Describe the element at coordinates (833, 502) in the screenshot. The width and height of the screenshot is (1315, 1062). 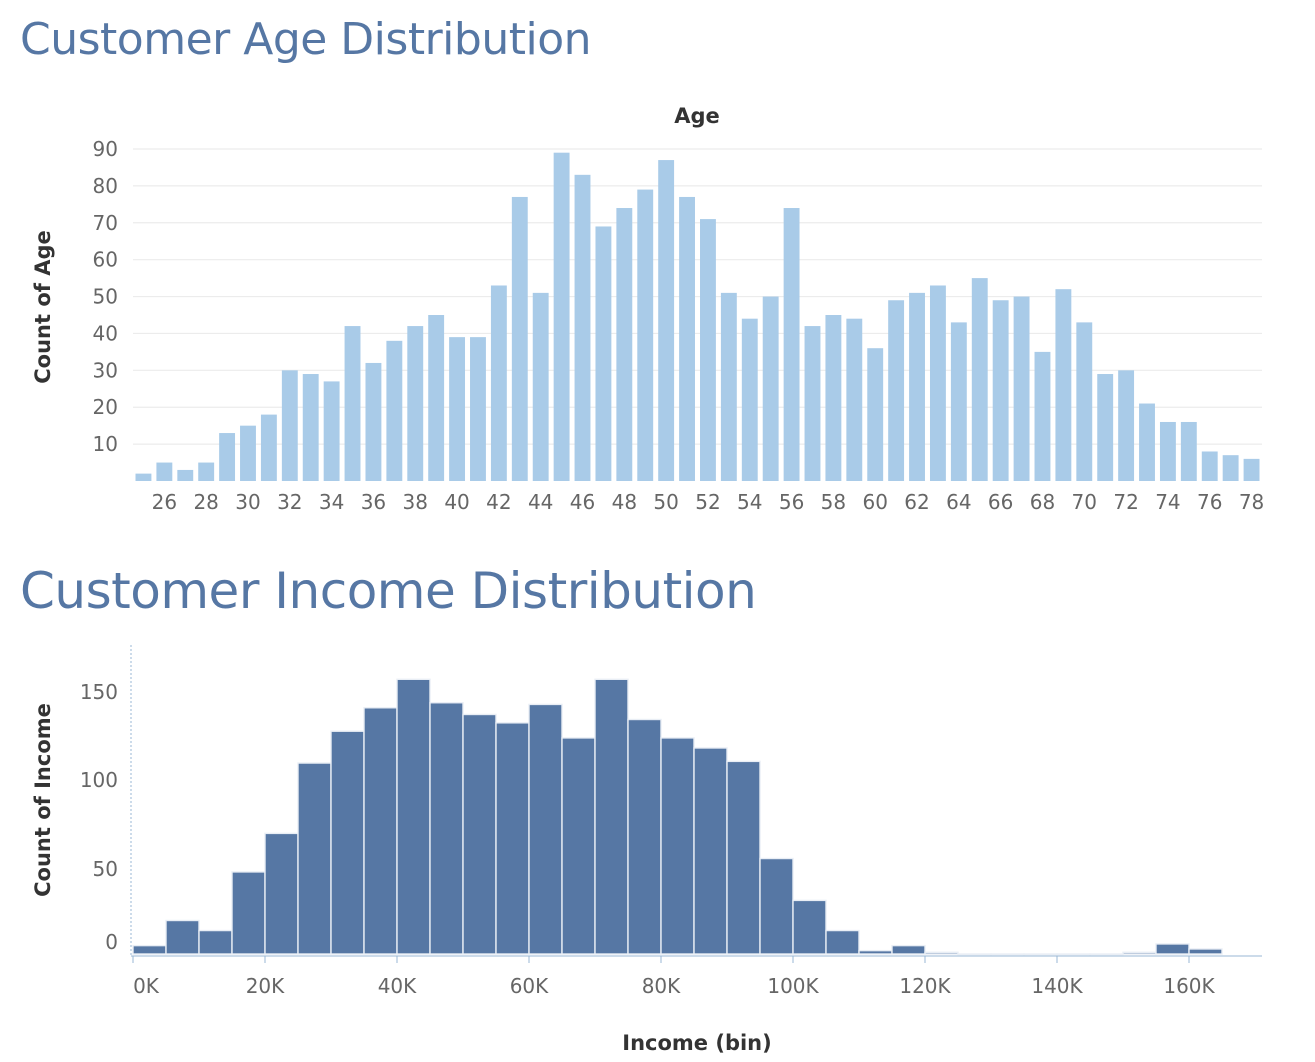
I see `age-x-tick-label: 58` at that location.